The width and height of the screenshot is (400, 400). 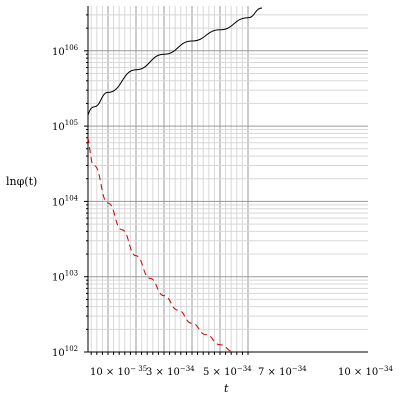 I want to click on x-tick-label: 5 × 10⁻³⁴, so click(x=227, y=371).